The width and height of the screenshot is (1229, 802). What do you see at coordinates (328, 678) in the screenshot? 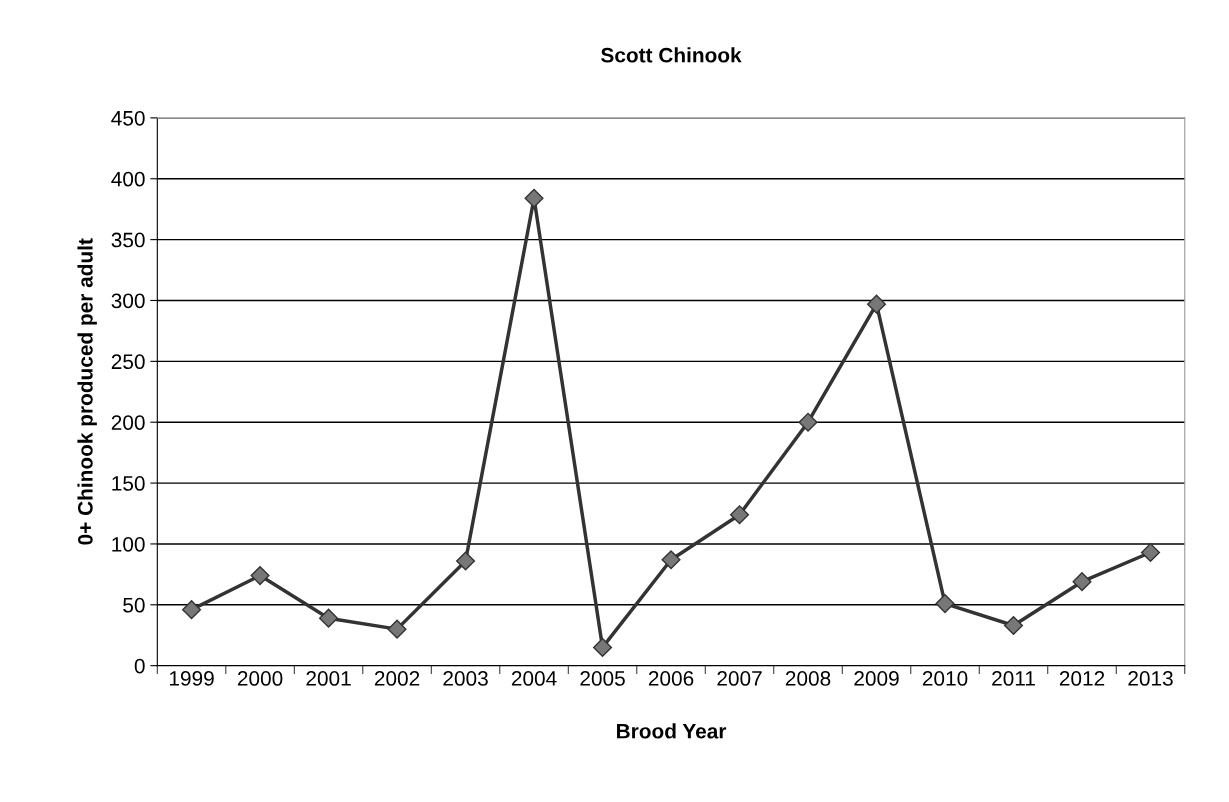
I see `x-tick-label: 2001` at bounding box center [328, 678].